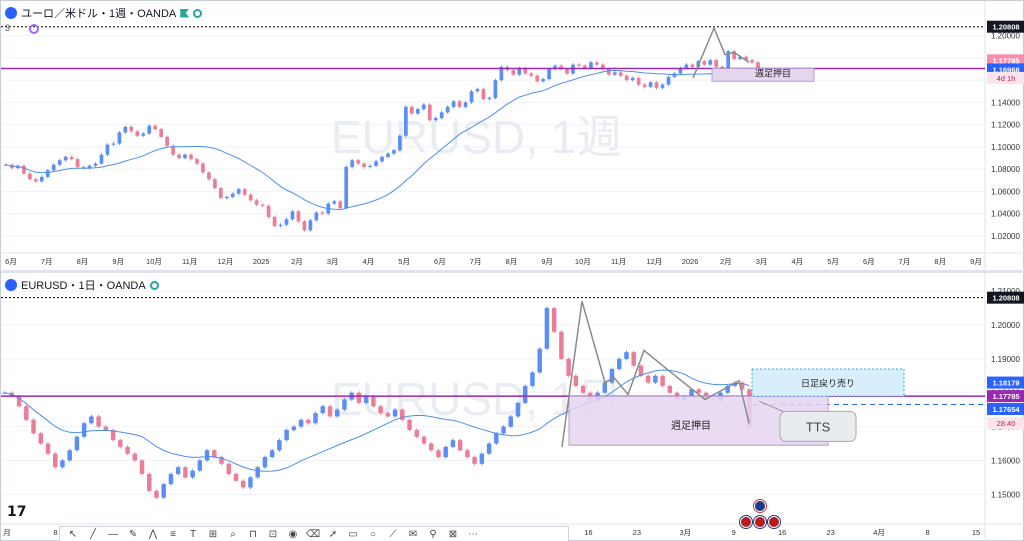 The image size is (1024, 541). I want to click on flag-icon, so click(185, 13).